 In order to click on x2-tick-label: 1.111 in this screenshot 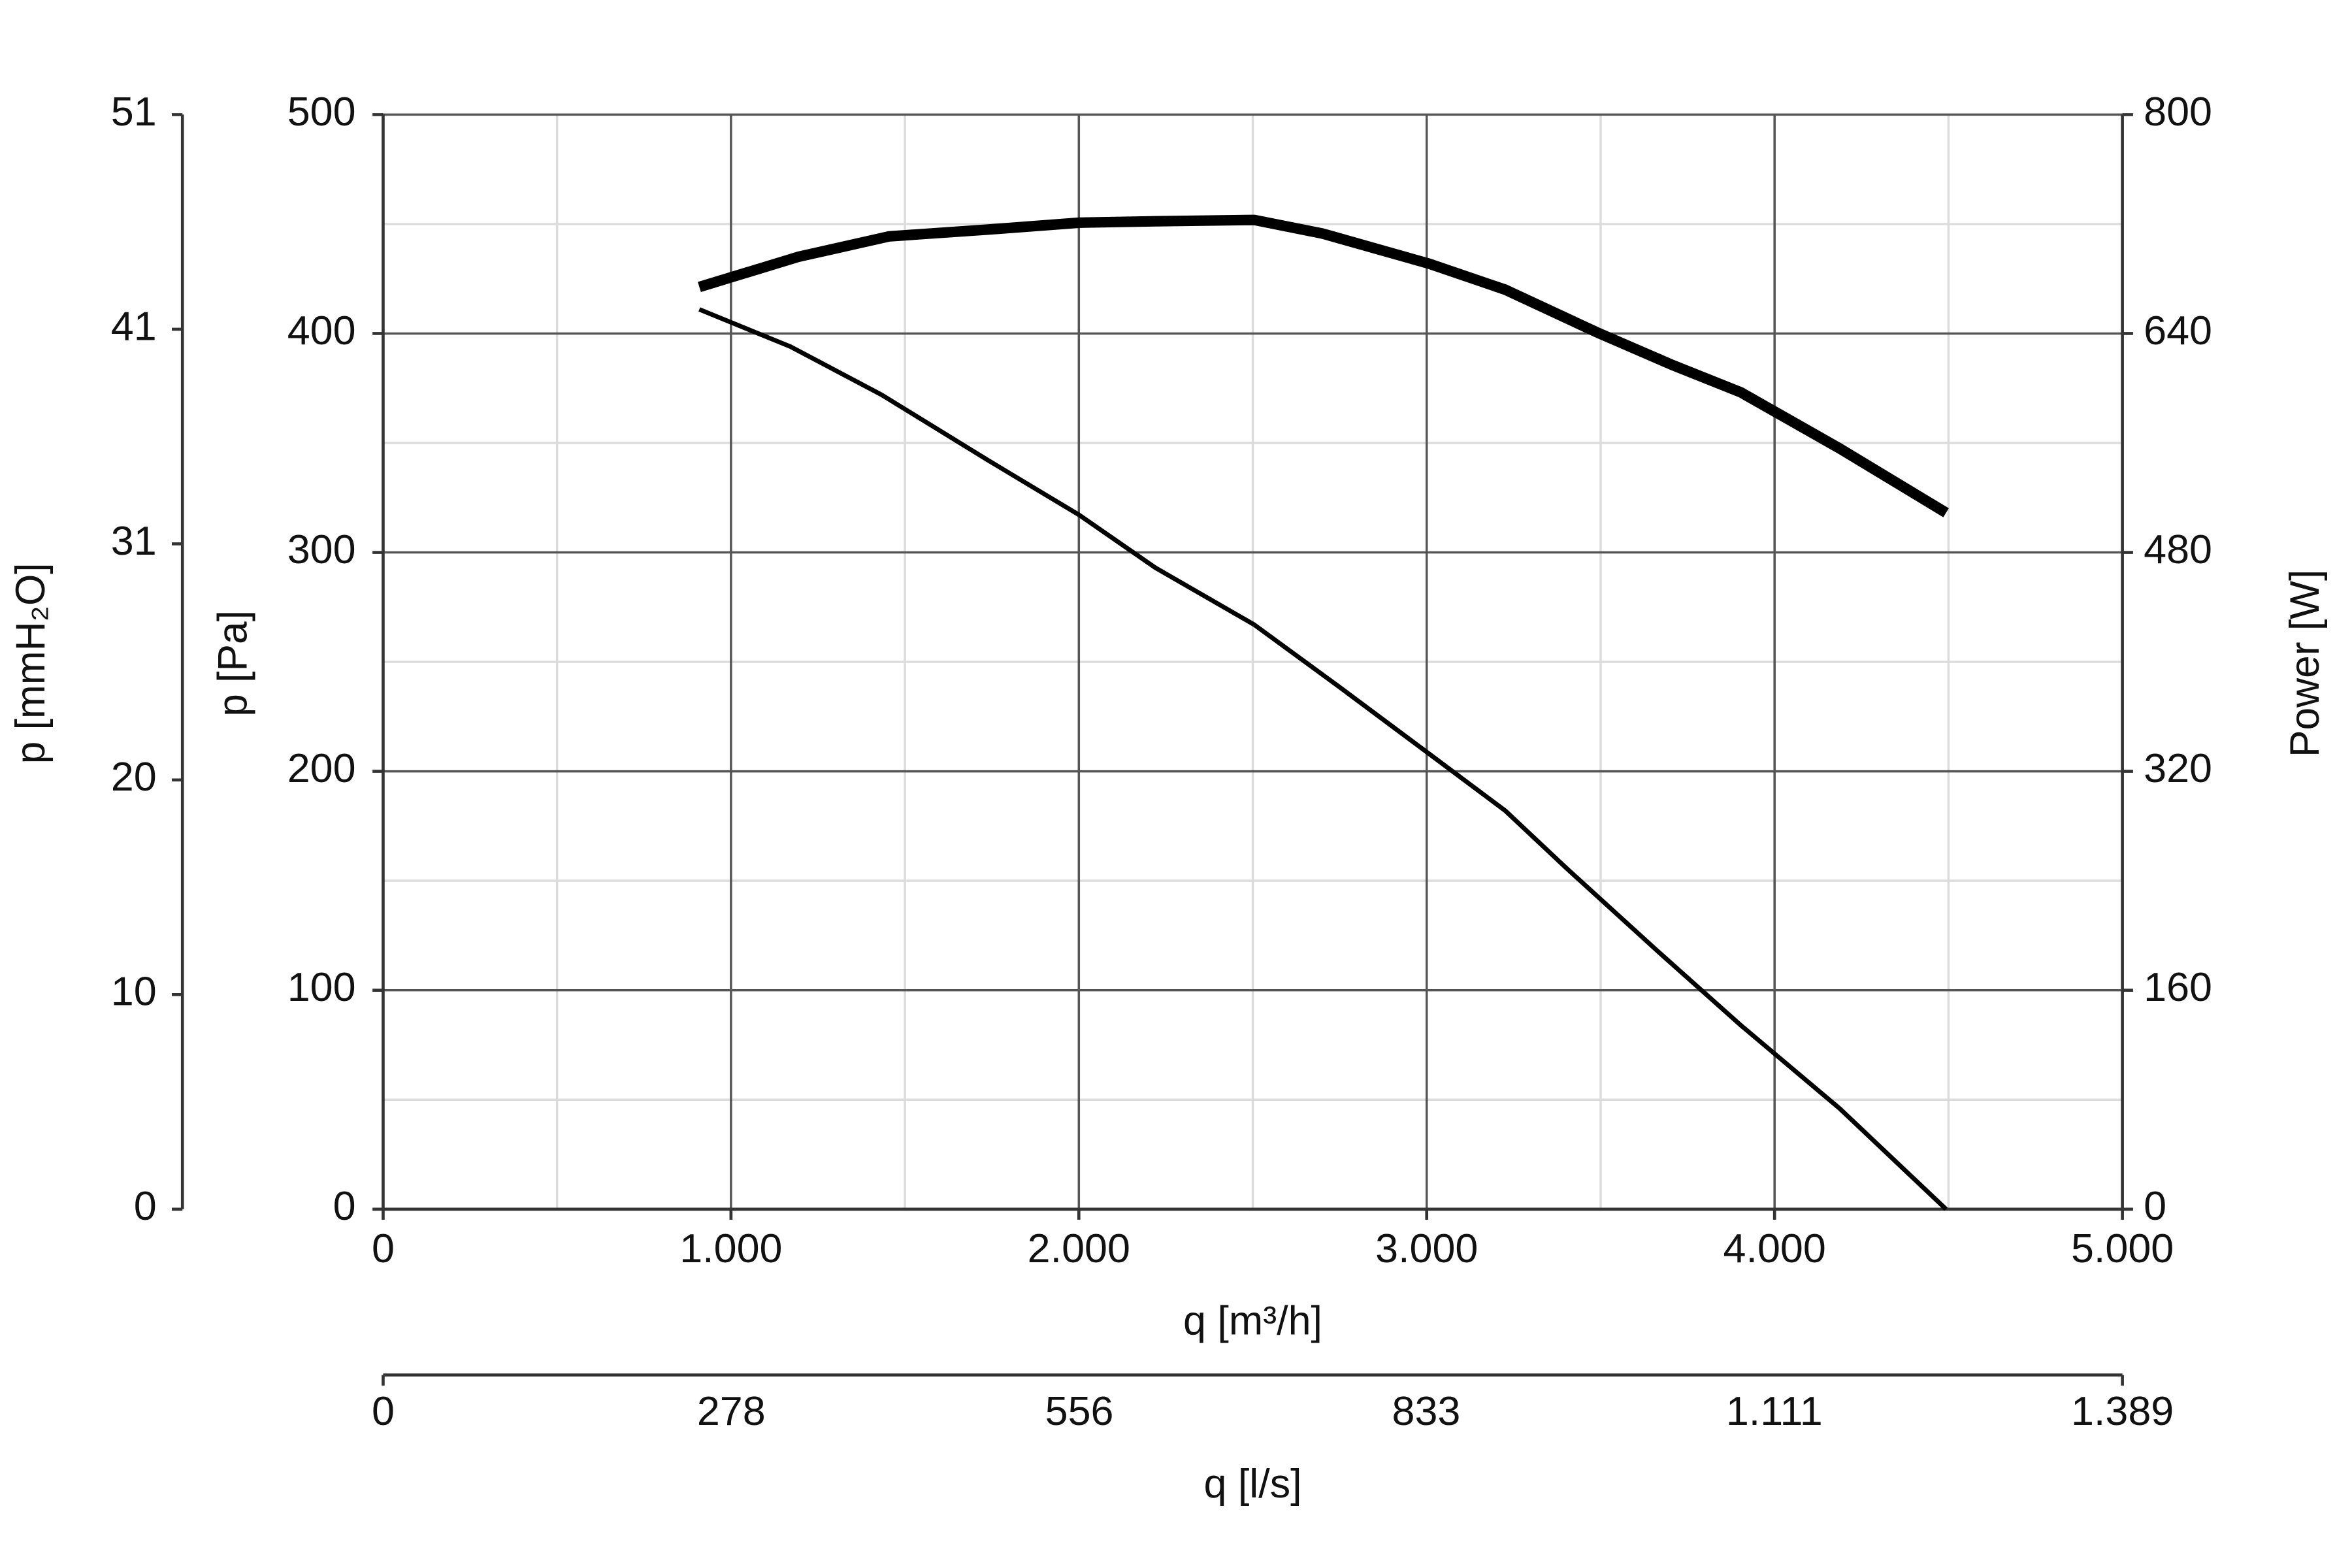, I will do `click(1774, 1411)`.